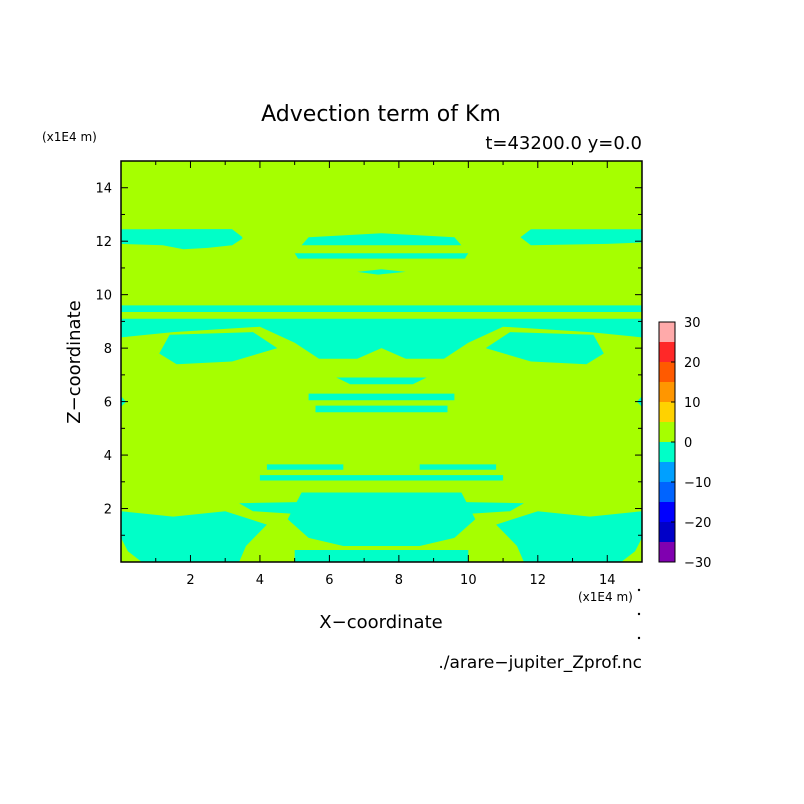 The image size is (804, 804). I want to click on x-tick-label: 12, so click(538, 580).